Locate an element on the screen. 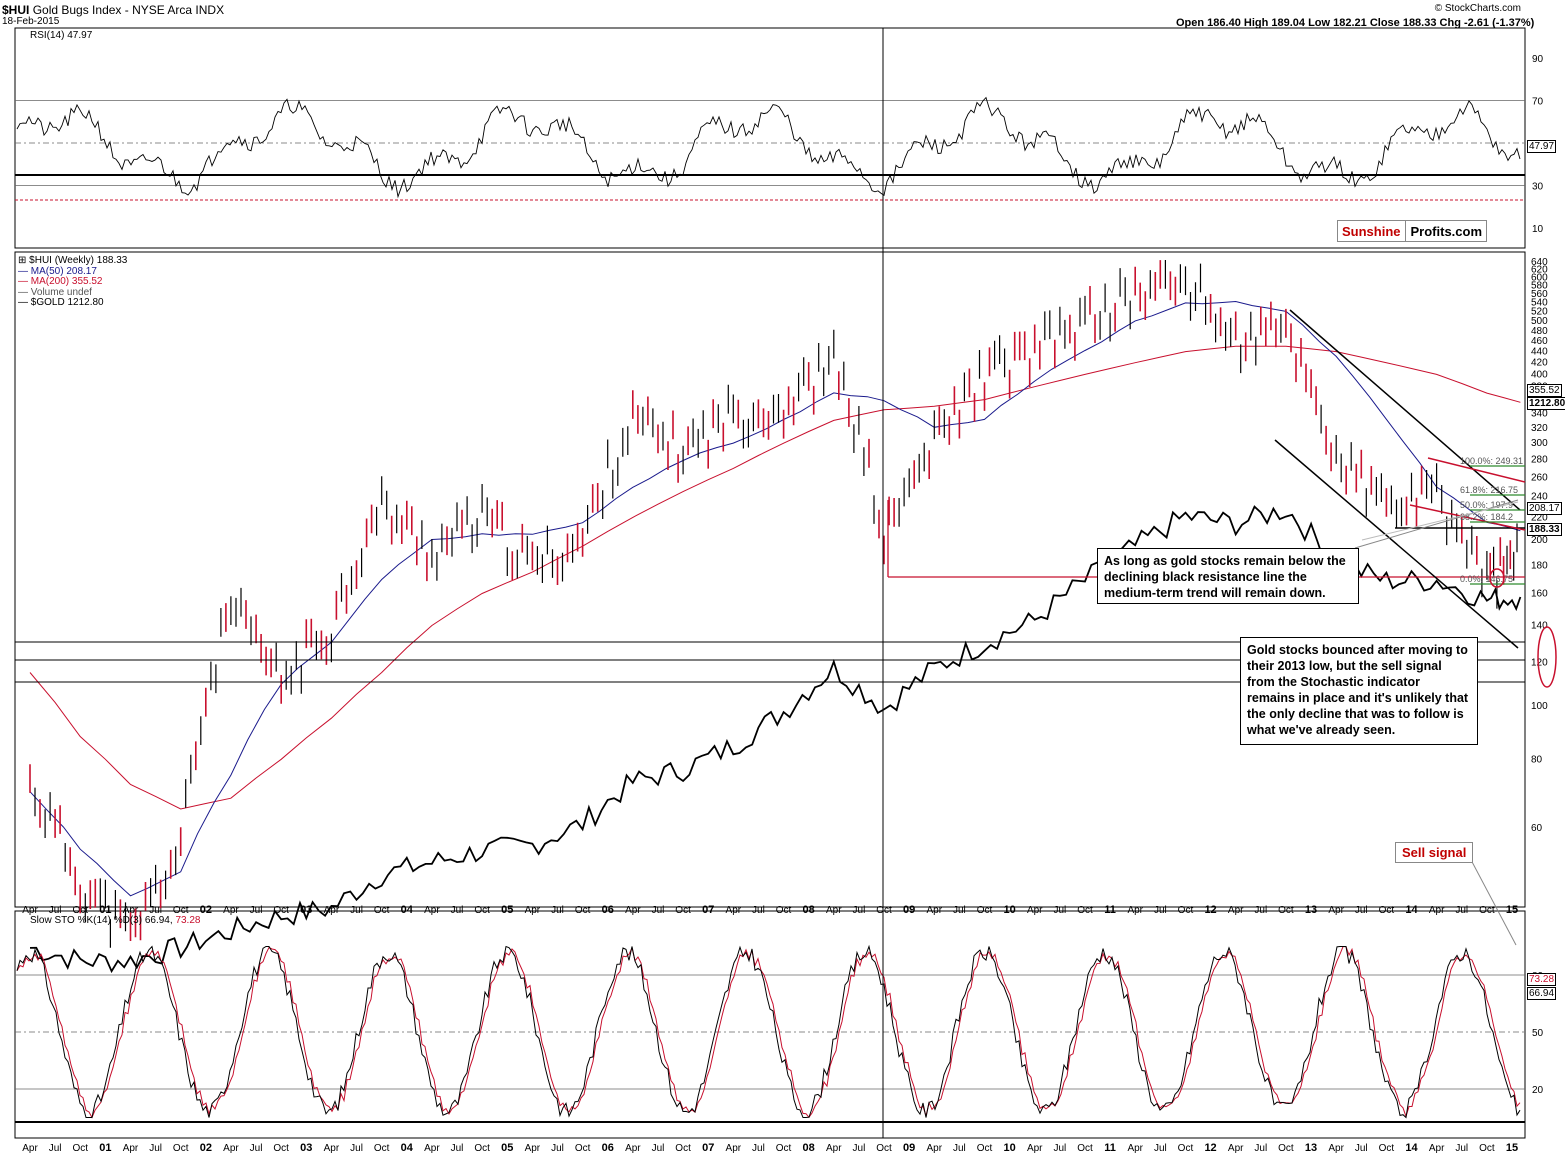 This screenshot has width=1565, height=1157. price-tick-label: 440 is located at coordinates (1539, 352).